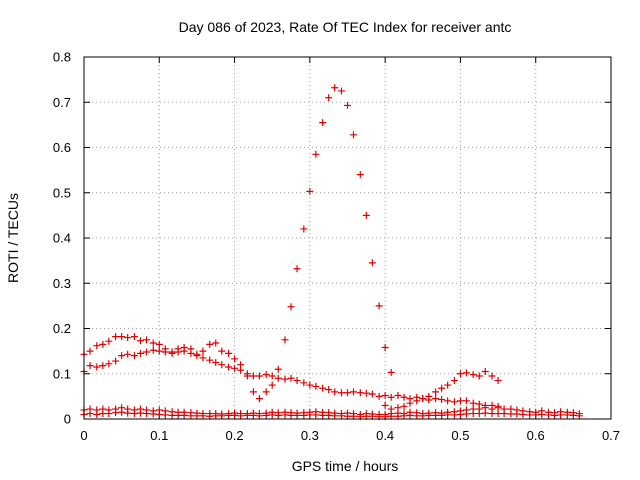 The width and height of the screenshot is (640, 480). Describe the element at coordinates (67, 419) in the screenshot. I see `y-tick-label: 0` at that location.